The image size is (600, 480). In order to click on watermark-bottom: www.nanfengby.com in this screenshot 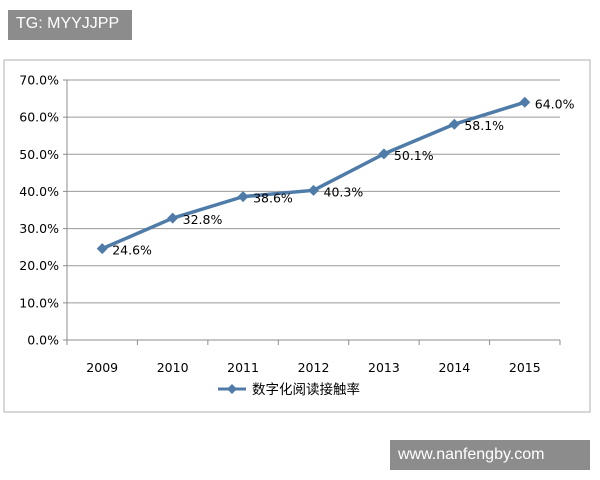, I will do `click(490, 455)`.